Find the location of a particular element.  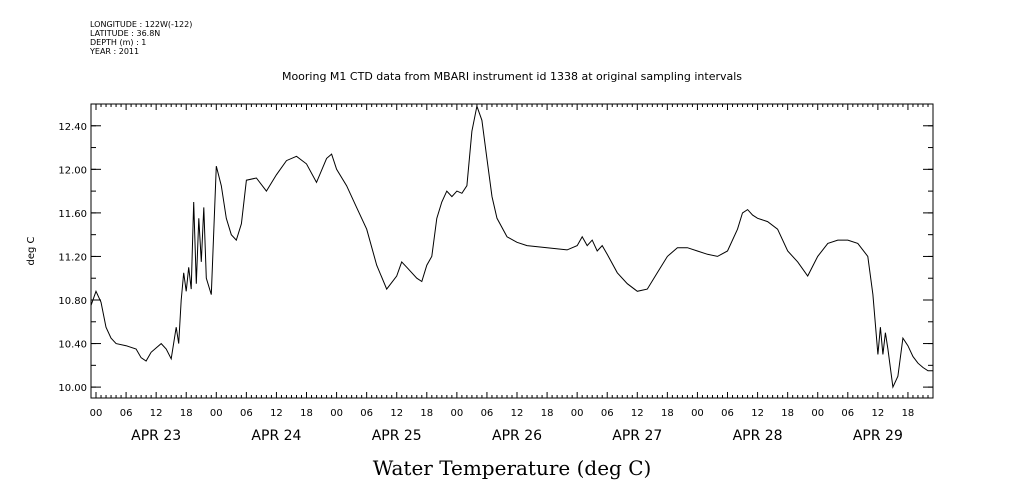

latitude-label: LATITUDE : 36.8N is located at coordinates (125, 33).